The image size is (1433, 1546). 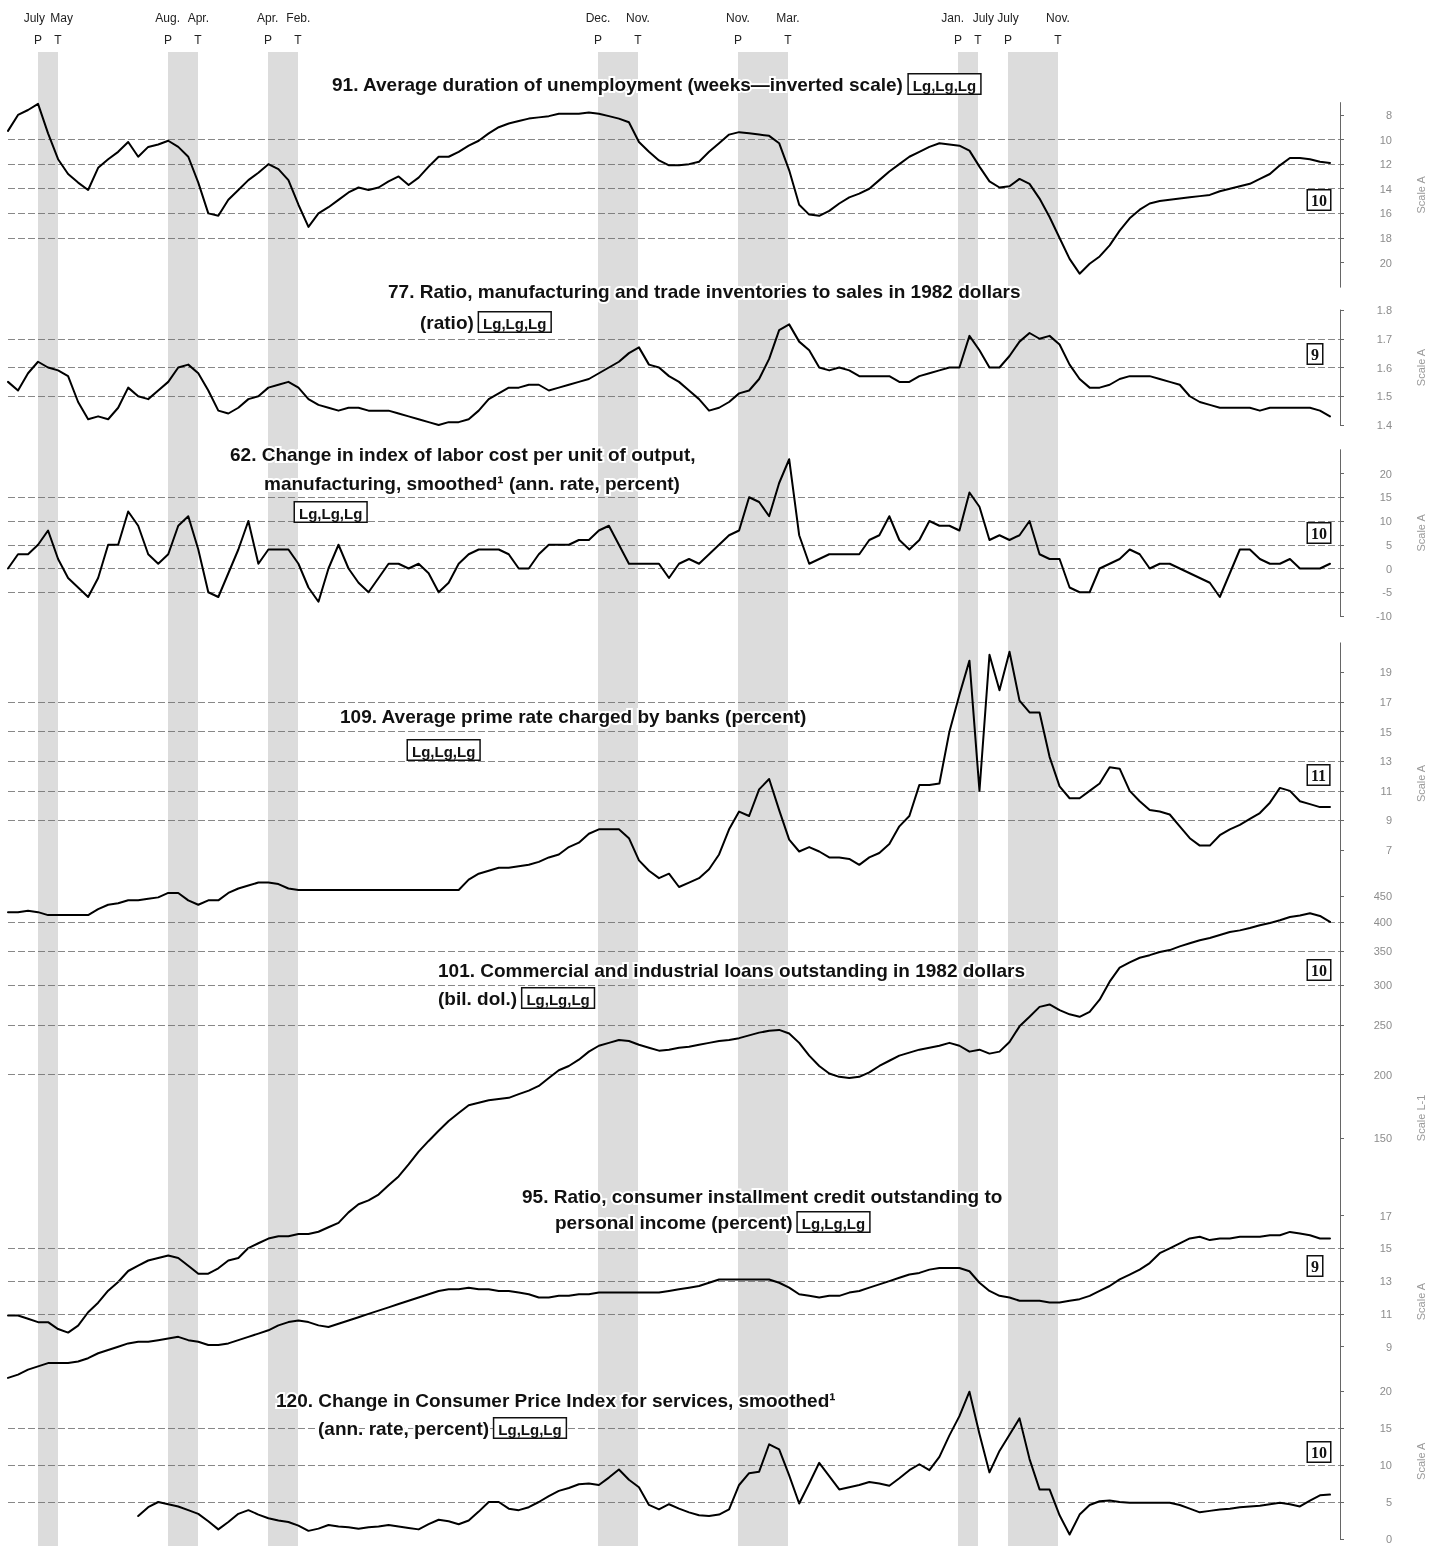 I want to click on chart-title: 95. Ratio, consumer installment credit outstanding to personal income (percent) Lg,Lg,Lg, so click(x=762, y=1209).